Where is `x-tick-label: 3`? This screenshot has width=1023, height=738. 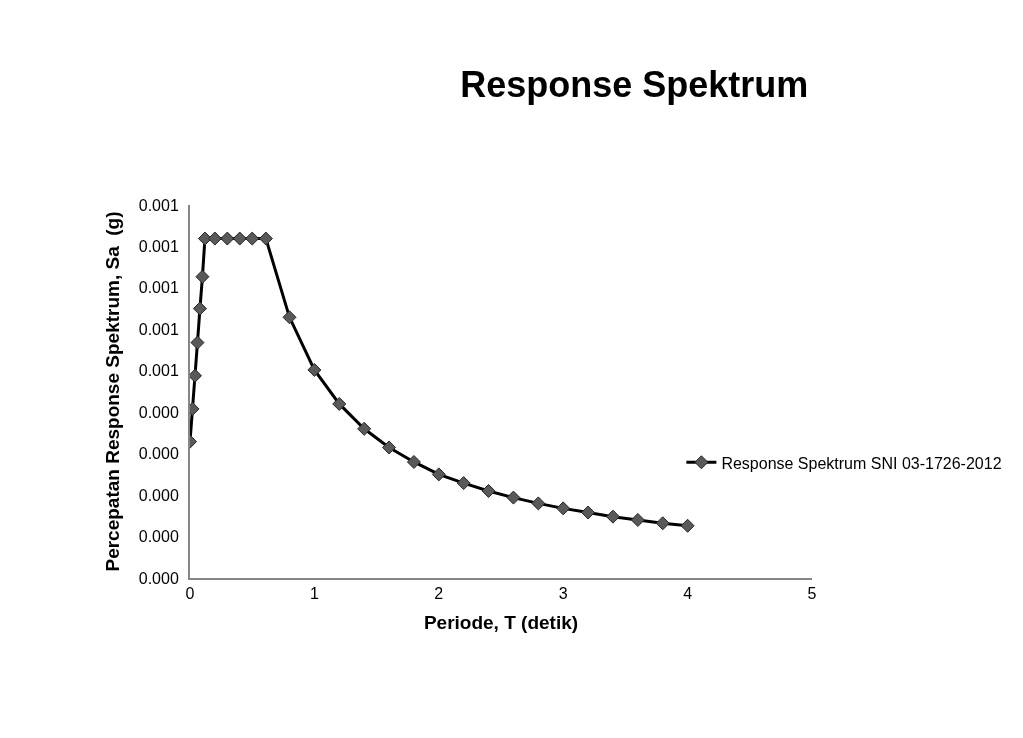
x-tick-label: 3 is located at coordinates (563, 594).